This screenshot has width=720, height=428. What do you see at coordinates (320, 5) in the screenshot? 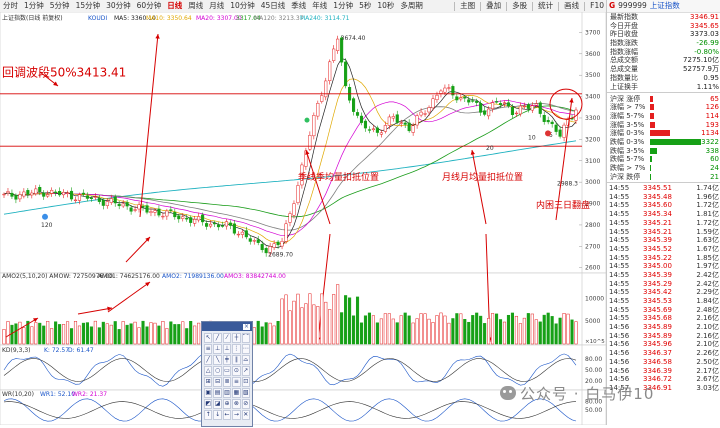
I see `period-tab: 年线` at bounding box center [320, 5].